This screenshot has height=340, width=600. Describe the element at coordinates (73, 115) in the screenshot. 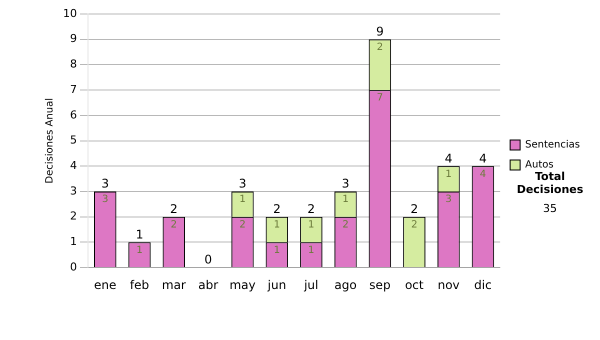

I see `y-tick-label: 6` at that location.